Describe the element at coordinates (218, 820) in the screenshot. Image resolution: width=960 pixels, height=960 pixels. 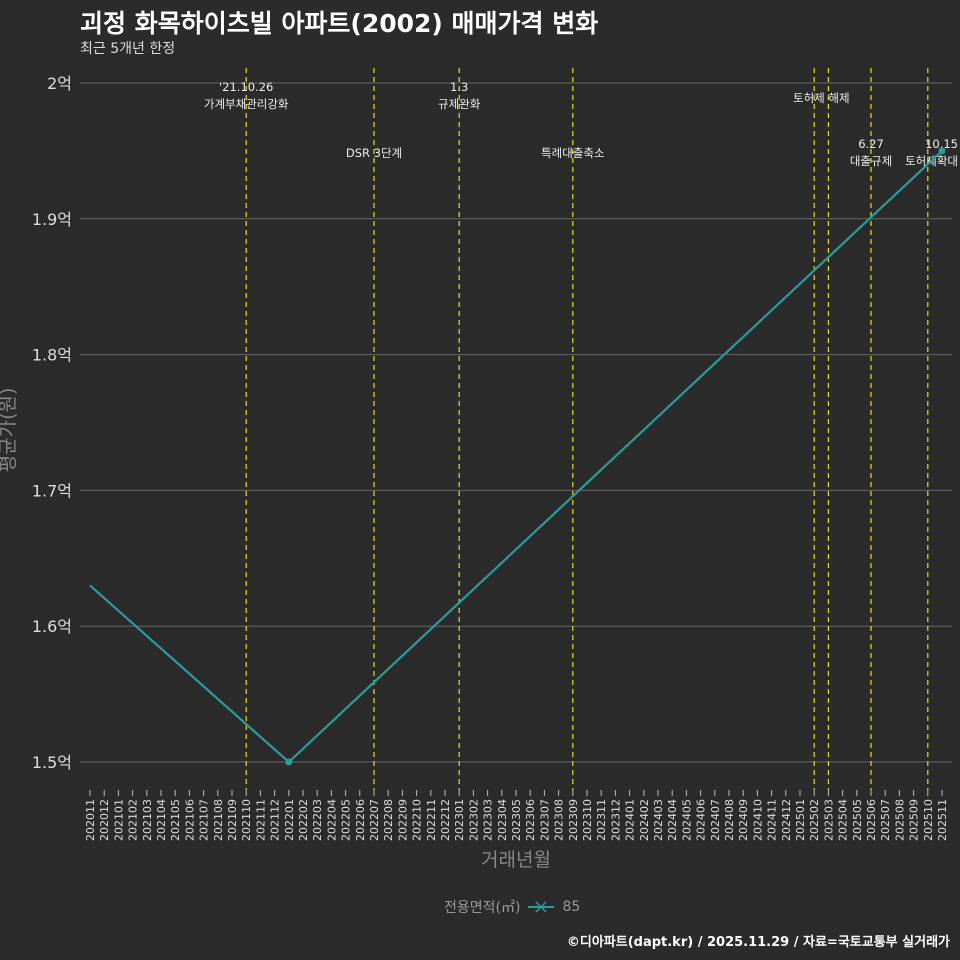
I see `x-tick-label: 202108` at that location.